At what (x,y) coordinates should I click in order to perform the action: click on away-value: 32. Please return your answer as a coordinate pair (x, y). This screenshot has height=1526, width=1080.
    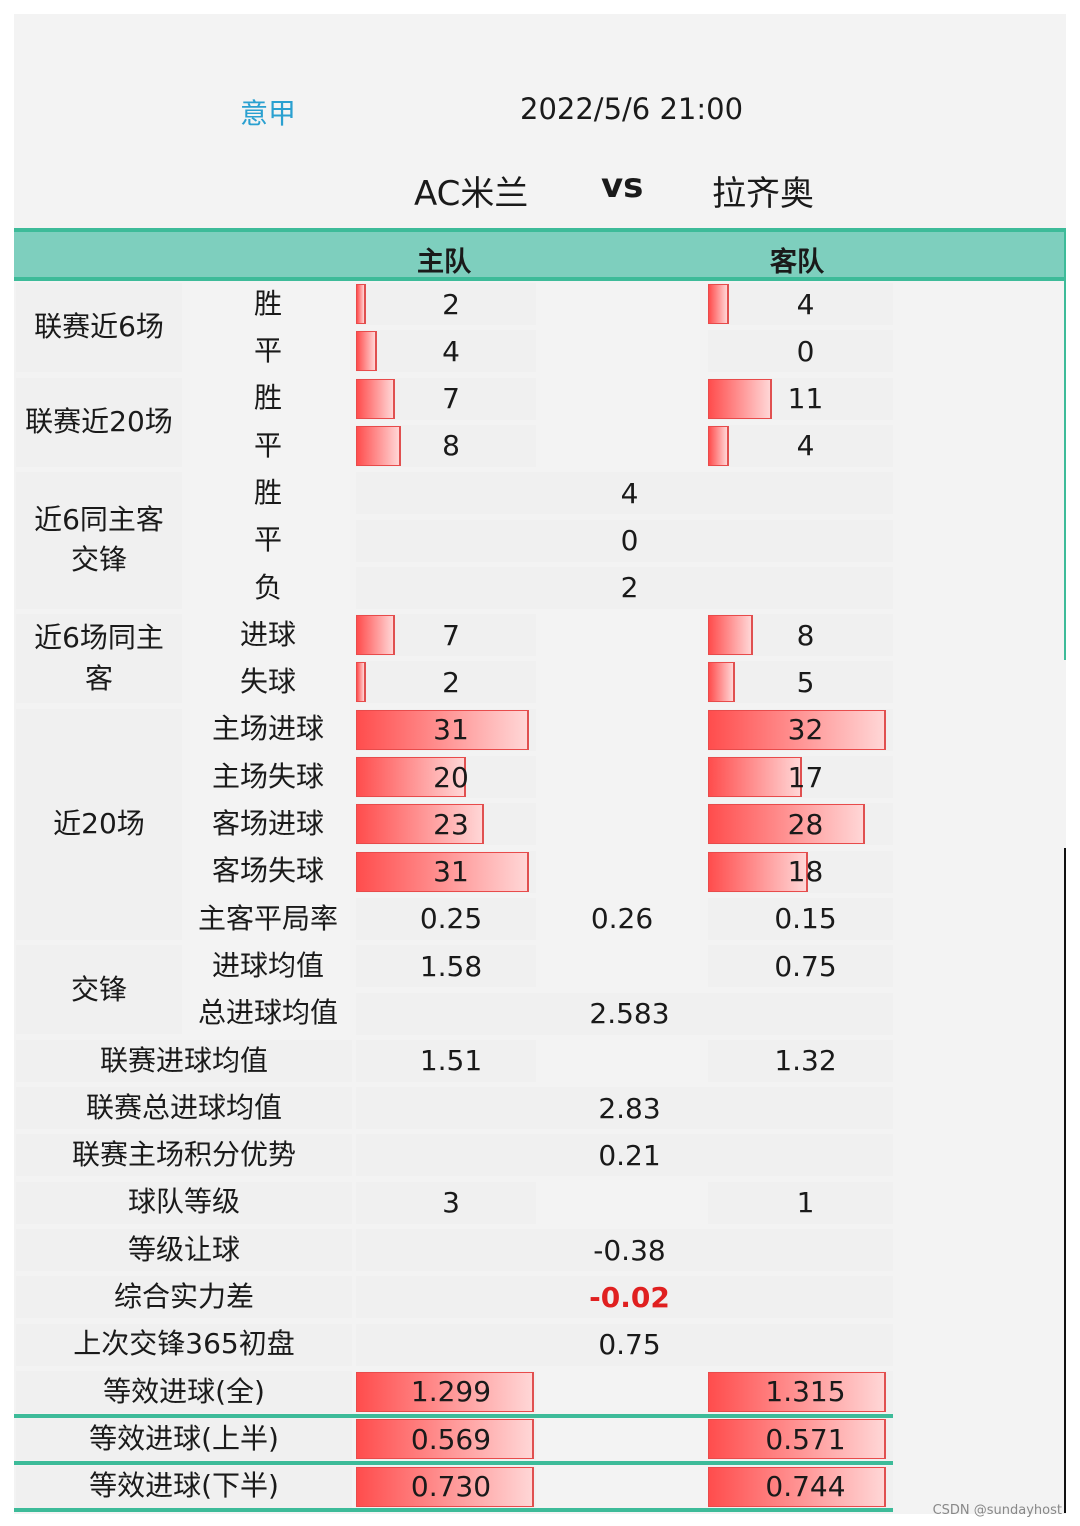
    Looking at the image, I should click on (805, 730).